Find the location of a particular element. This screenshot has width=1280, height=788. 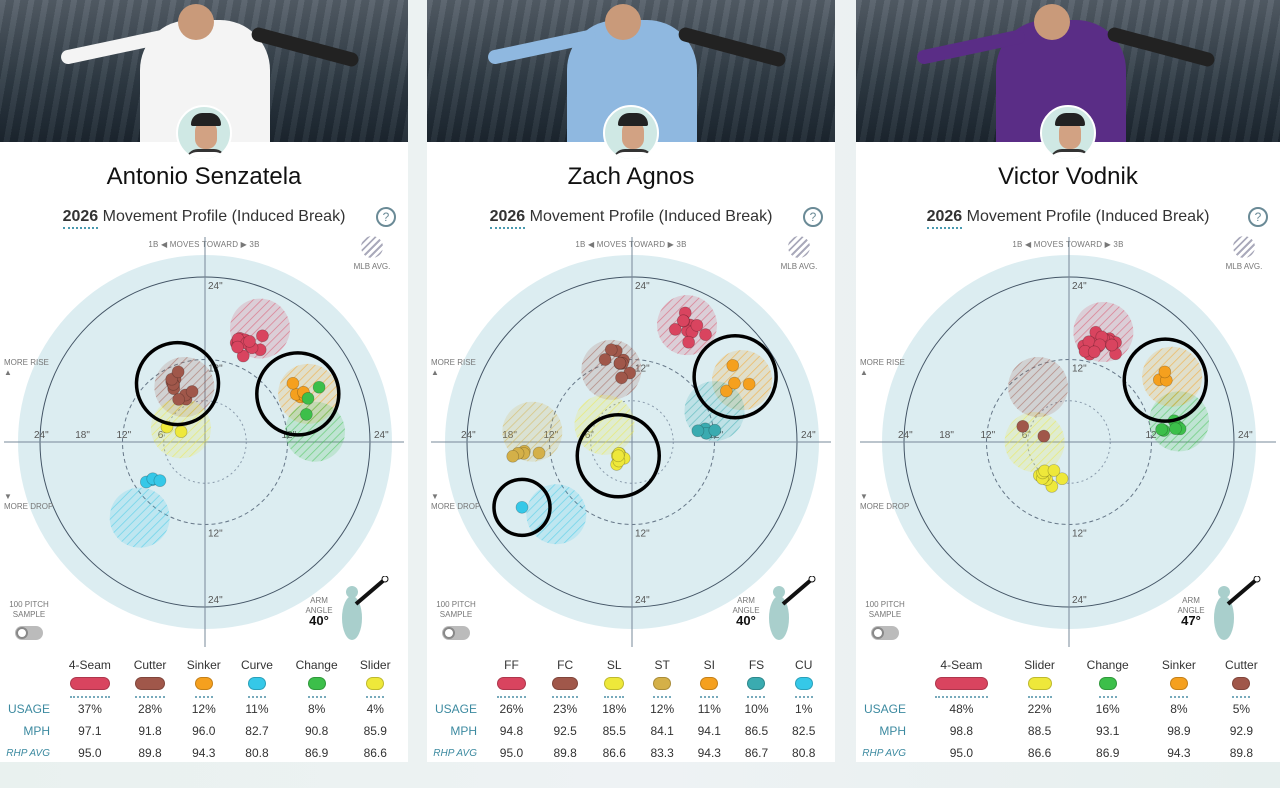

pitch-color-SI is located at coordinates (709, 683).